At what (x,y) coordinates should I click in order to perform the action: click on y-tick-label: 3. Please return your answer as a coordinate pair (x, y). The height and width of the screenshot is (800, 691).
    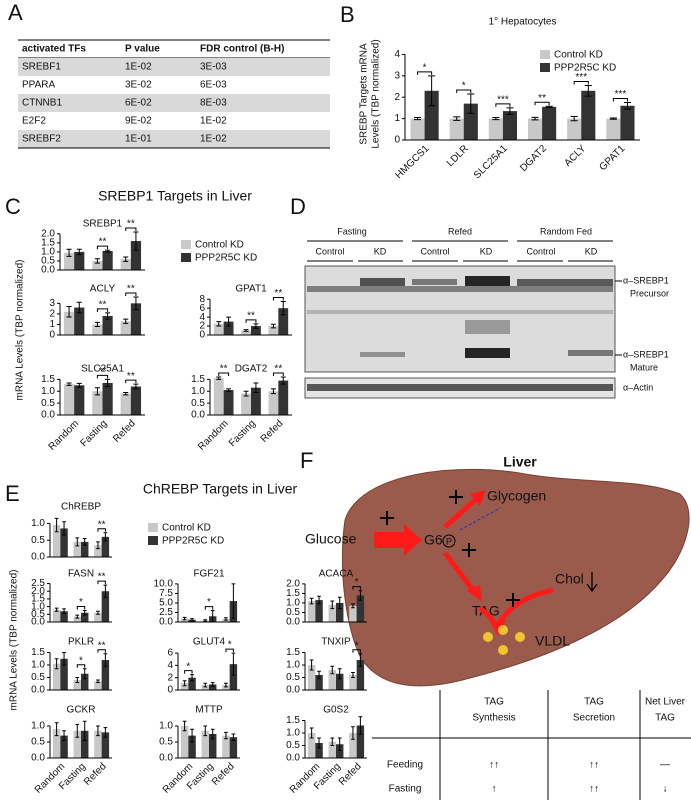
    Looking at the image, I should click on (397, 75).